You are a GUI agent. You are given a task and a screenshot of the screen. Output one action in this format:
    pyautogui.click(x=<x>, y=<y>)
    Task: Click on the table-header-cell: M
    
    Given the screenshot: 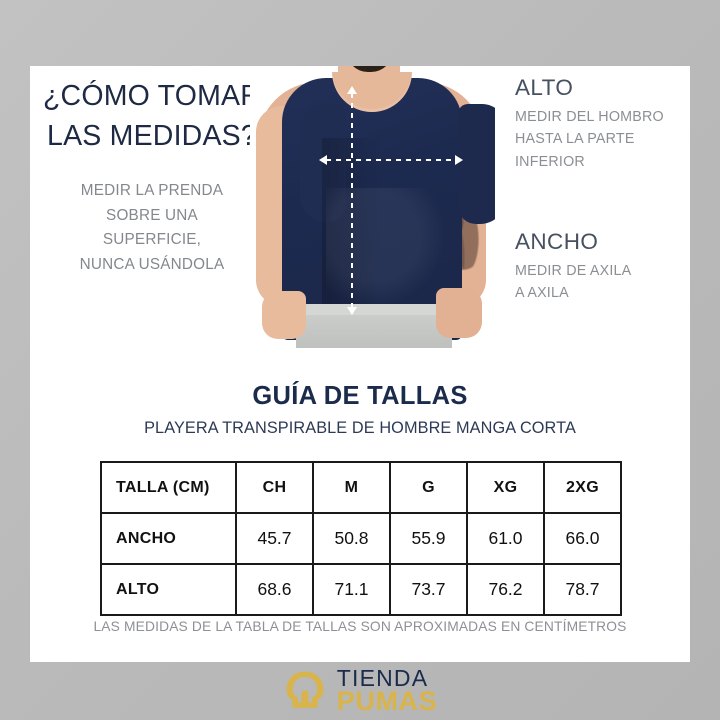 What is the action you would take?
    pyautogui.click(x=351, y=487)
    